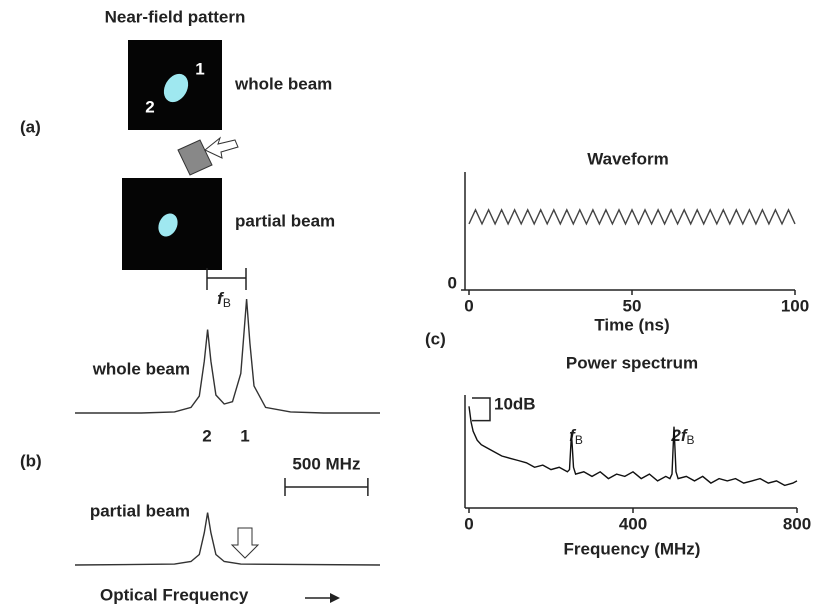 The height and width of the screenshot is (613, 819). Describe the element at coordinates (221, 147) in the screenshot. I see `arrow` at that location.